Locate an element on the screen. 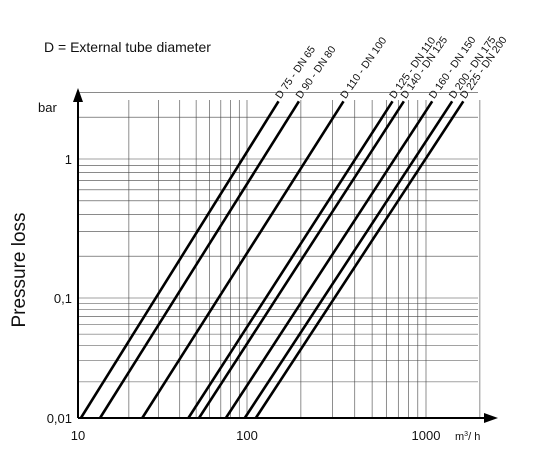  note-text: D = External tube diameter is located at coordinates (127, 47).